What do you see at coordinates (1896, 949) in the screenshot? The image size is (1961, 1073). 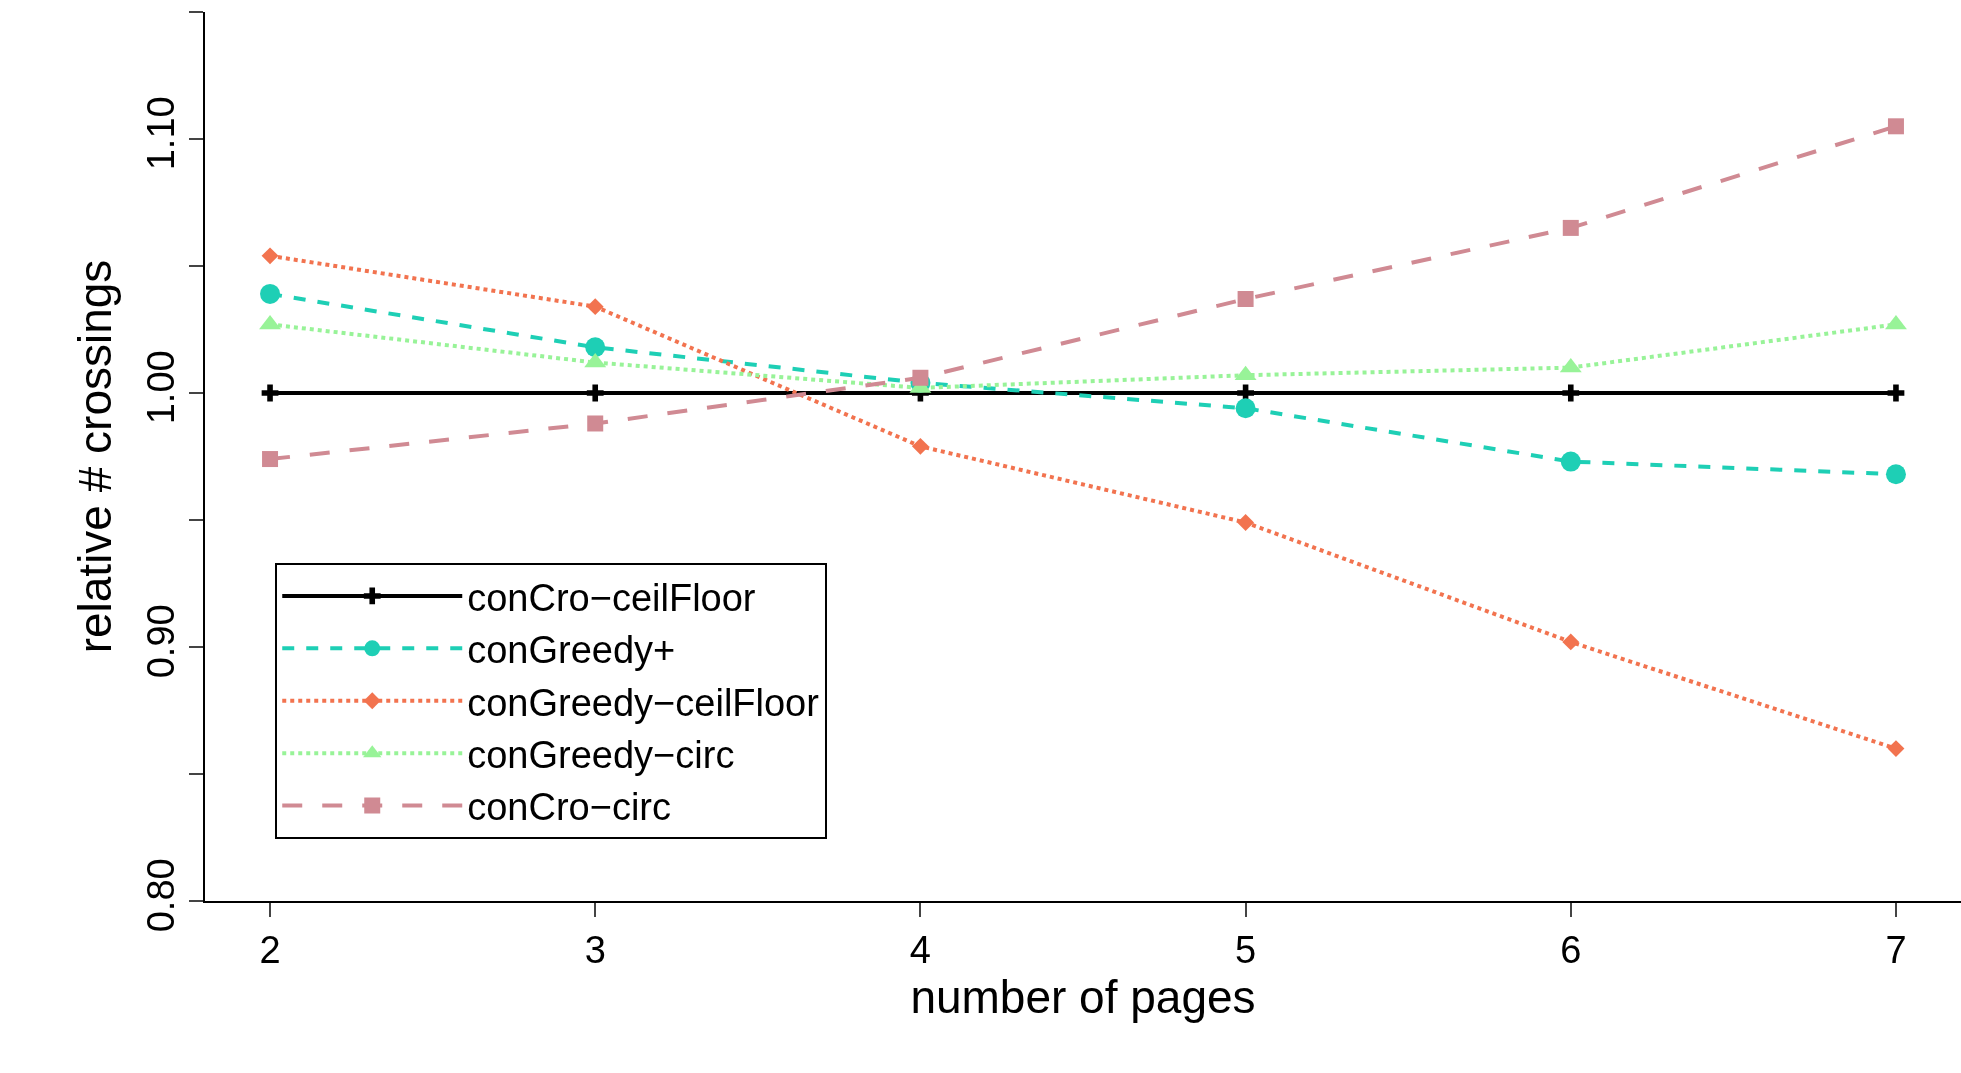 I see `x-tick-label: 7` at bounding box center [1896, 949].